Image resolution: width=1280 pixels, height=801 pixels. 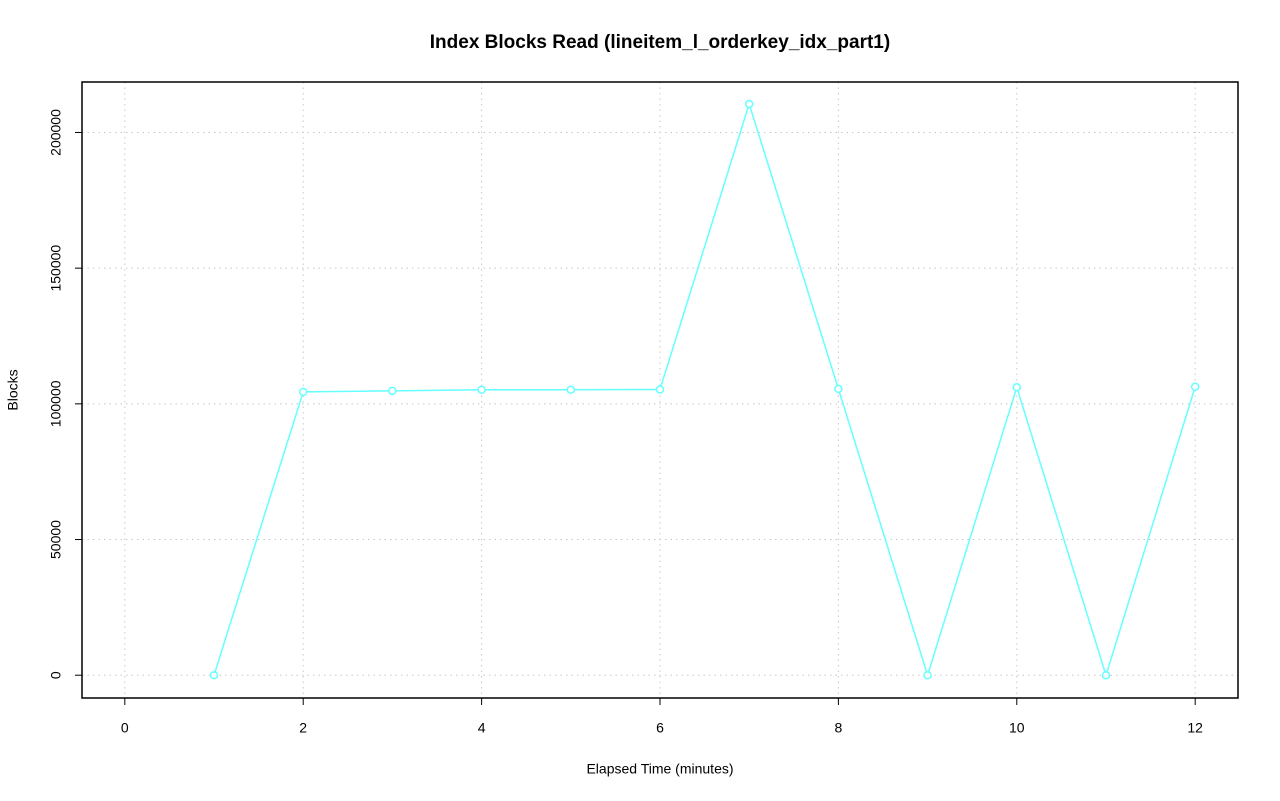 I want to click on x-tick-label: 8, so click(x=838, y=728).